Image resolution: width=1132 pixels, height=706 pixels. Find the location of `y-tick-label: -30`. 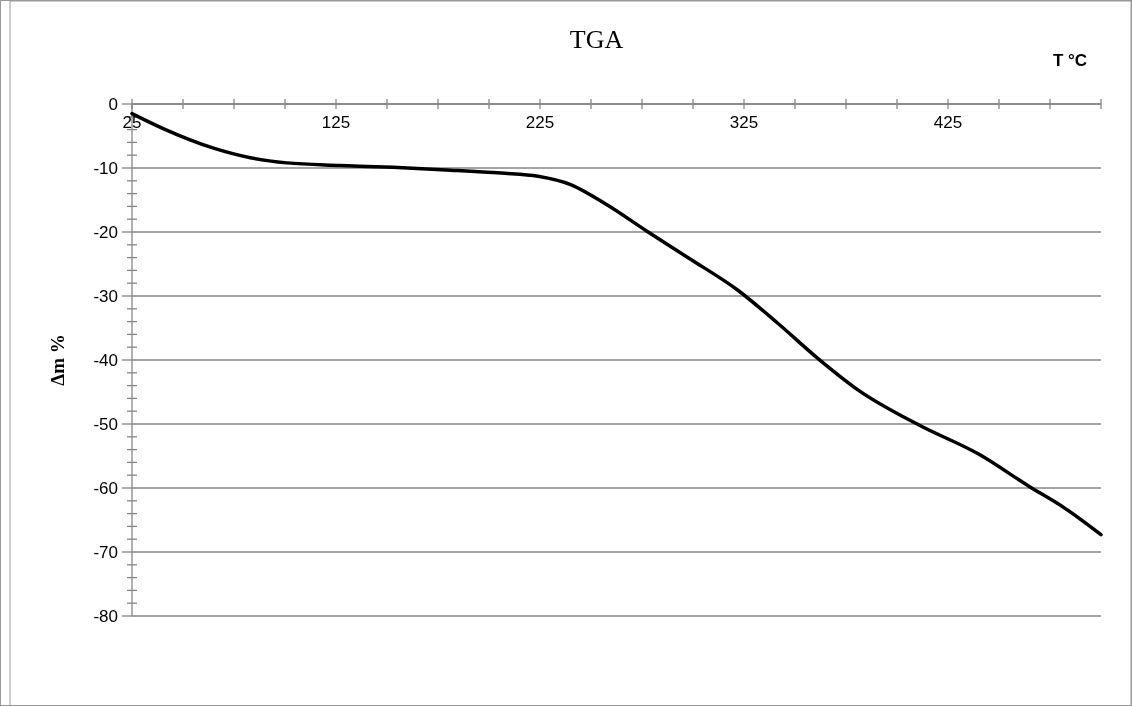

y-tick-label: -30 is located at coordinates (105, 296).